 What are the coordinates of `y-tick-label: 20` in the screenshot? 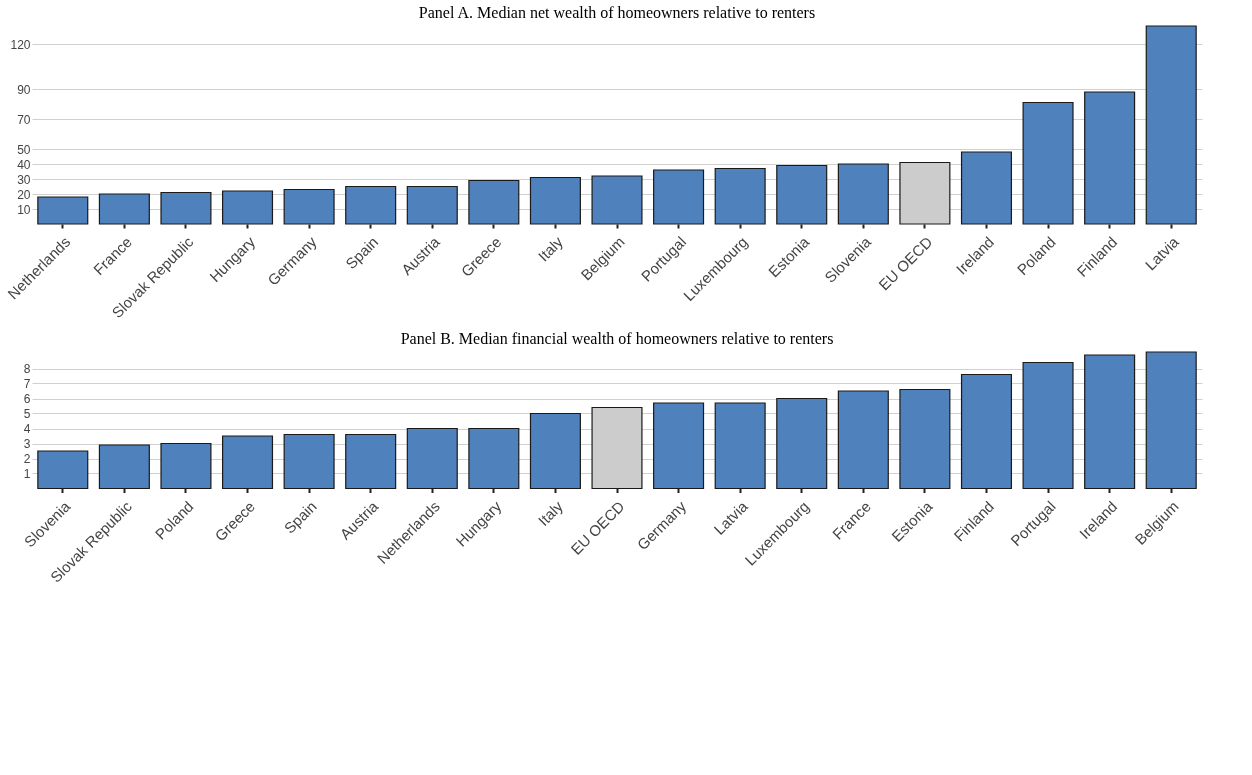 It's located at (24, 194).